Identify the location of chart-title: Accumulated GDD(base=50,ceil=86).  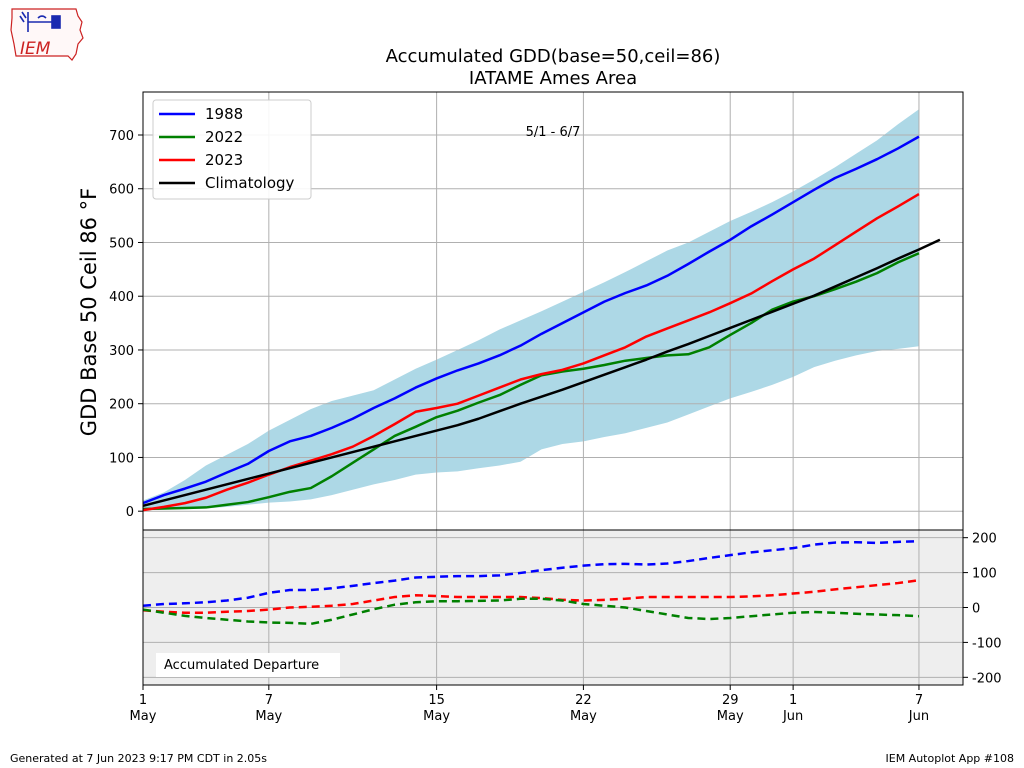
(553, 56).